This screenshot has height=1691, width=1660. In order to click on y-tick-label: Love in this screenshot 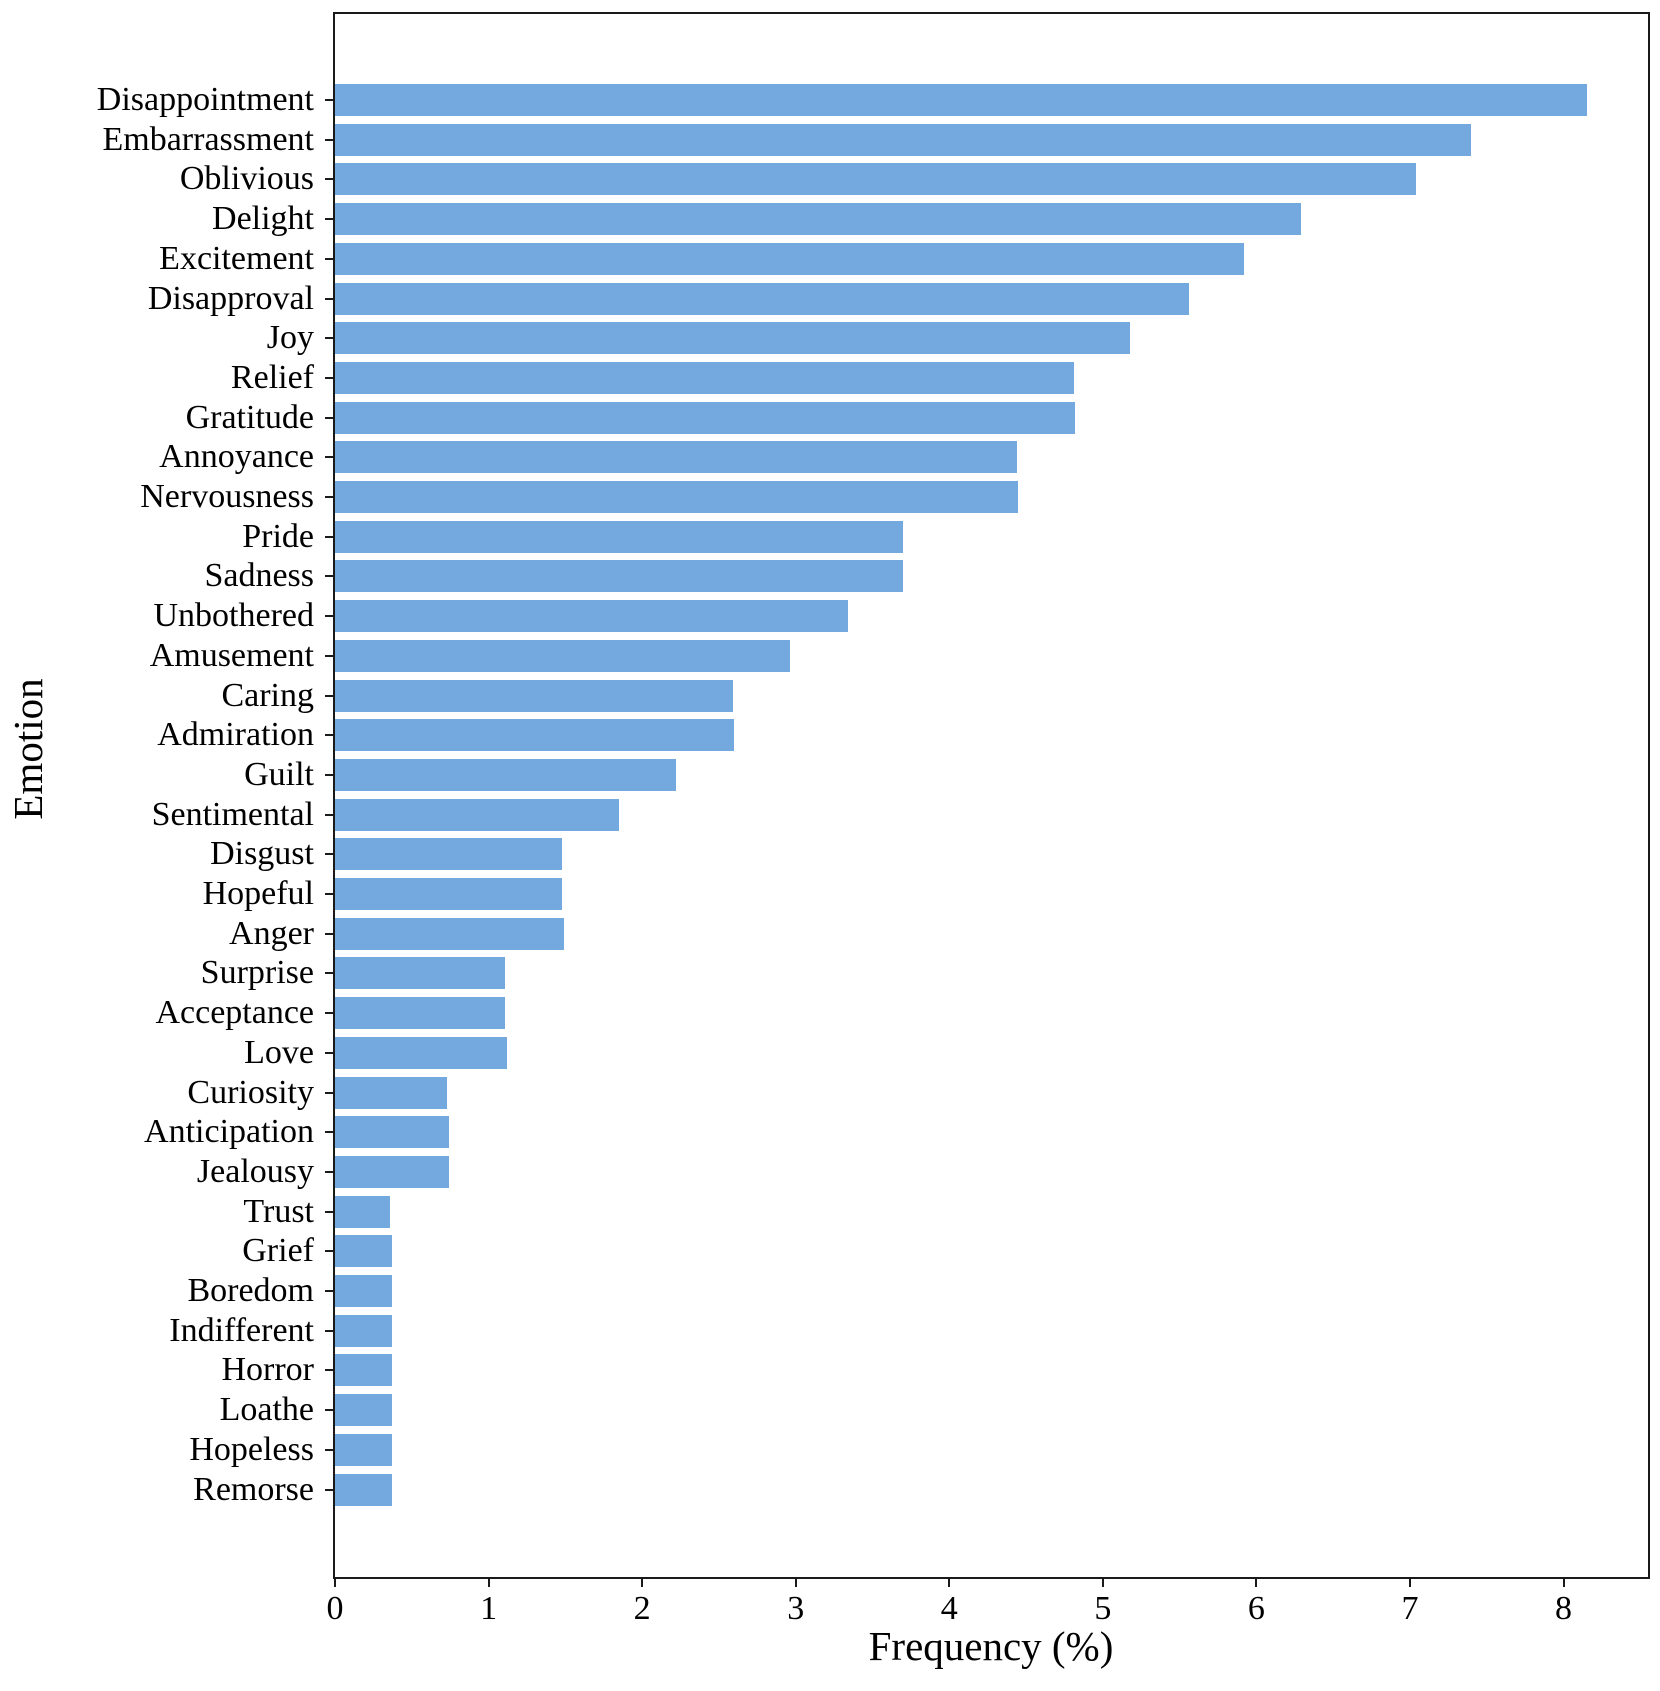, I will do `click(279, 1052)`.